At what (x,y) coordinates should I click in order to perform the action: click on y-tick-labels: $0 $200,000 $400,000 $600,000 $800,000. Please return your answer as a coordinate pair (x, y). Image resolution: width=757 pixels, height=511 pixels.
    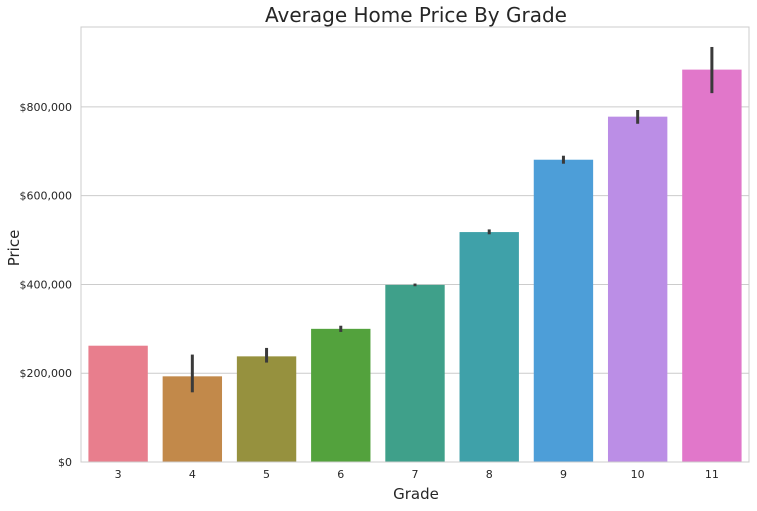
    Looking at the image, I should click on (46, 285).